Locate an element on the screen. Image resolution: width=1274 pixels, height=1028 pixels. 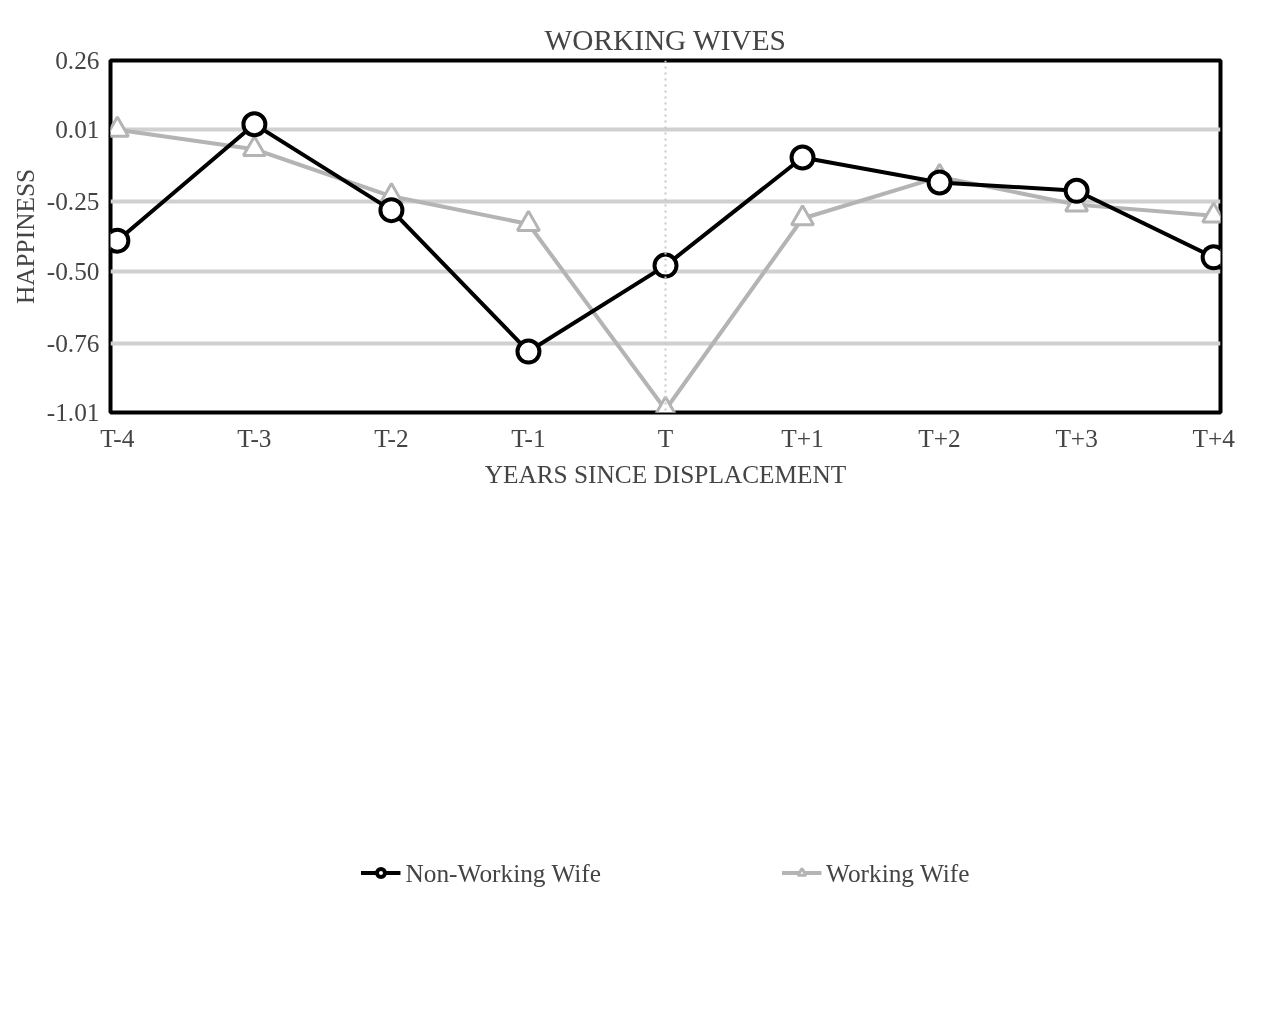
x-axis-title: YEARS SINCE DISPLACEMENT is located at coordinates (665, 473).